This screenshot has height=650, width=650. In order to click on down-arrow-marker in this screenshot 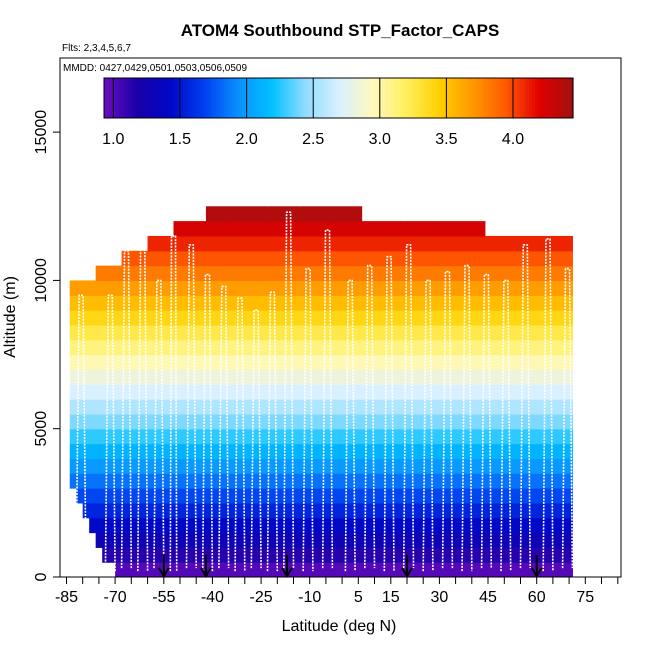, I will do `click(287, 566)`.